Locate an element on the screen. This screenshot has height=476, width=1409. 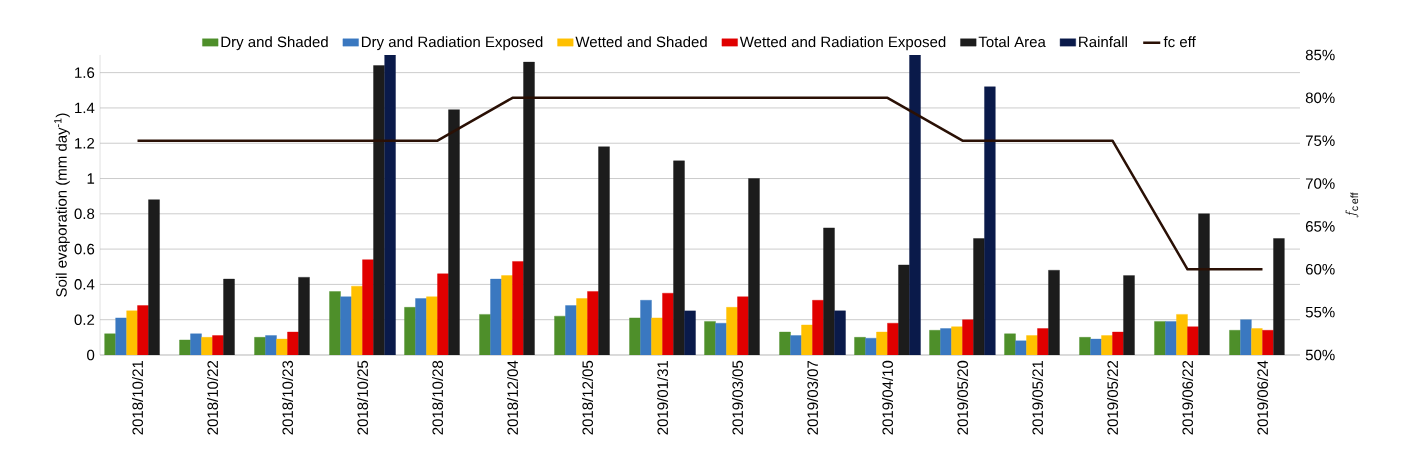
y2-tick-label: 65% is located at coordinates (1320, 226).